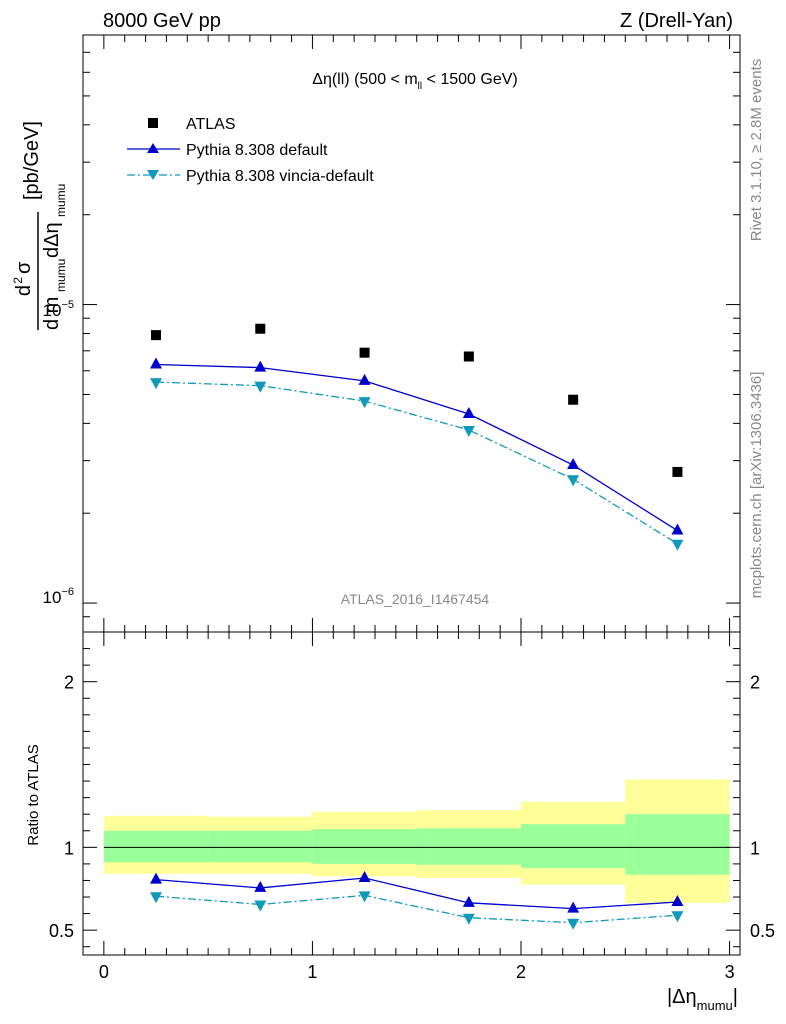  I want to click on ratio-xtick-label: 0, so click(104, 972).